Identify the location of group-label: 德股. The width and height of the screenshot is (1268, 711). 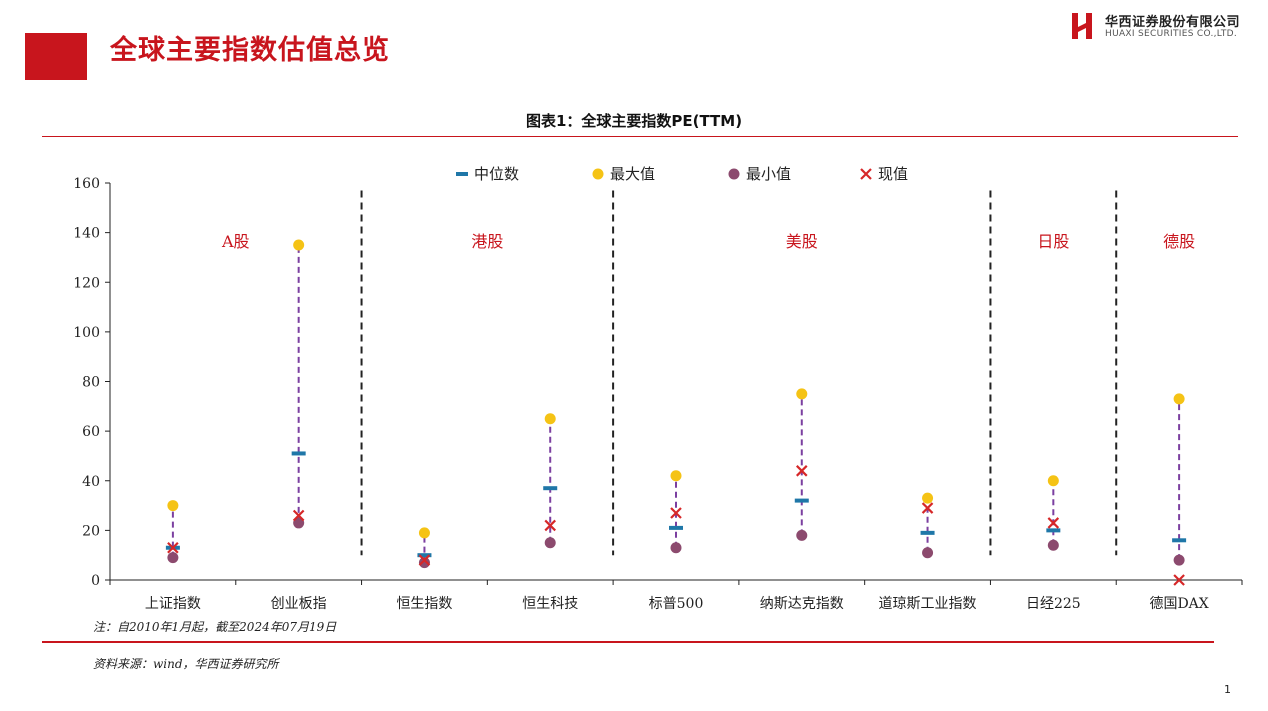
(1179, 241).